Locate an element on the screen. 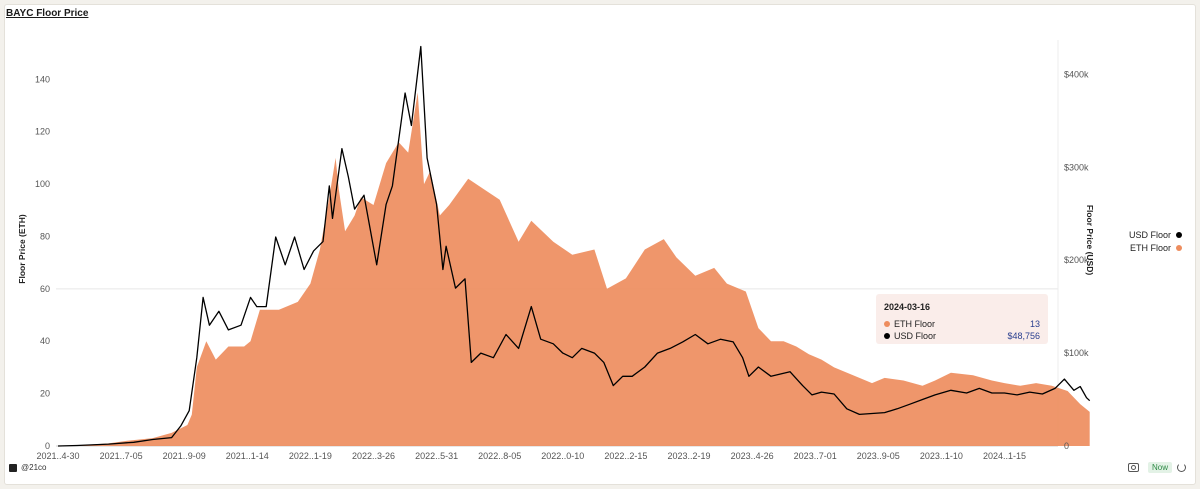 The width and height of the screenshot is (1200, 489). y-left-tick-label: 120 is located at coordinates (42, 132).